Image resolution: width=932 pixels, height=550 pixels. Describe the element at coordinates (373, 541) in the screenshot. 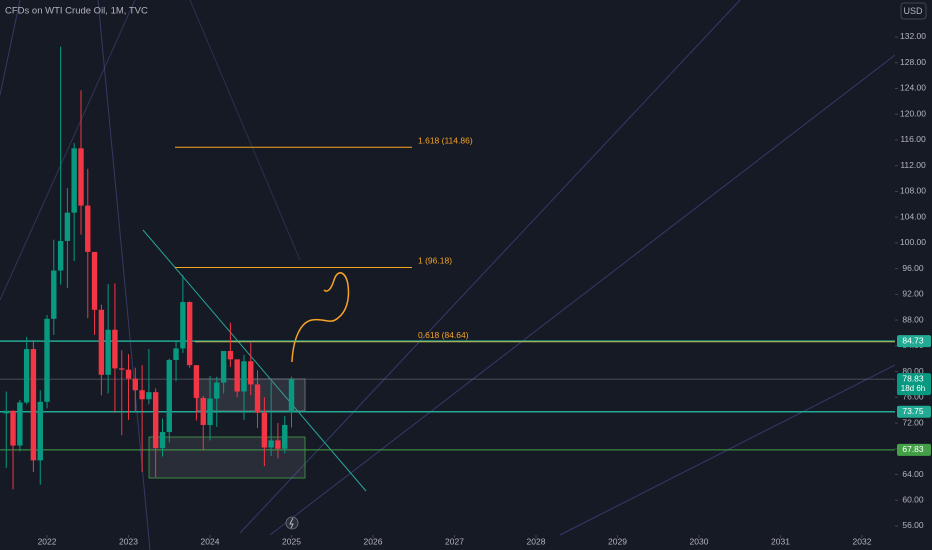

I see `x-tick-label: 2026` at that location.